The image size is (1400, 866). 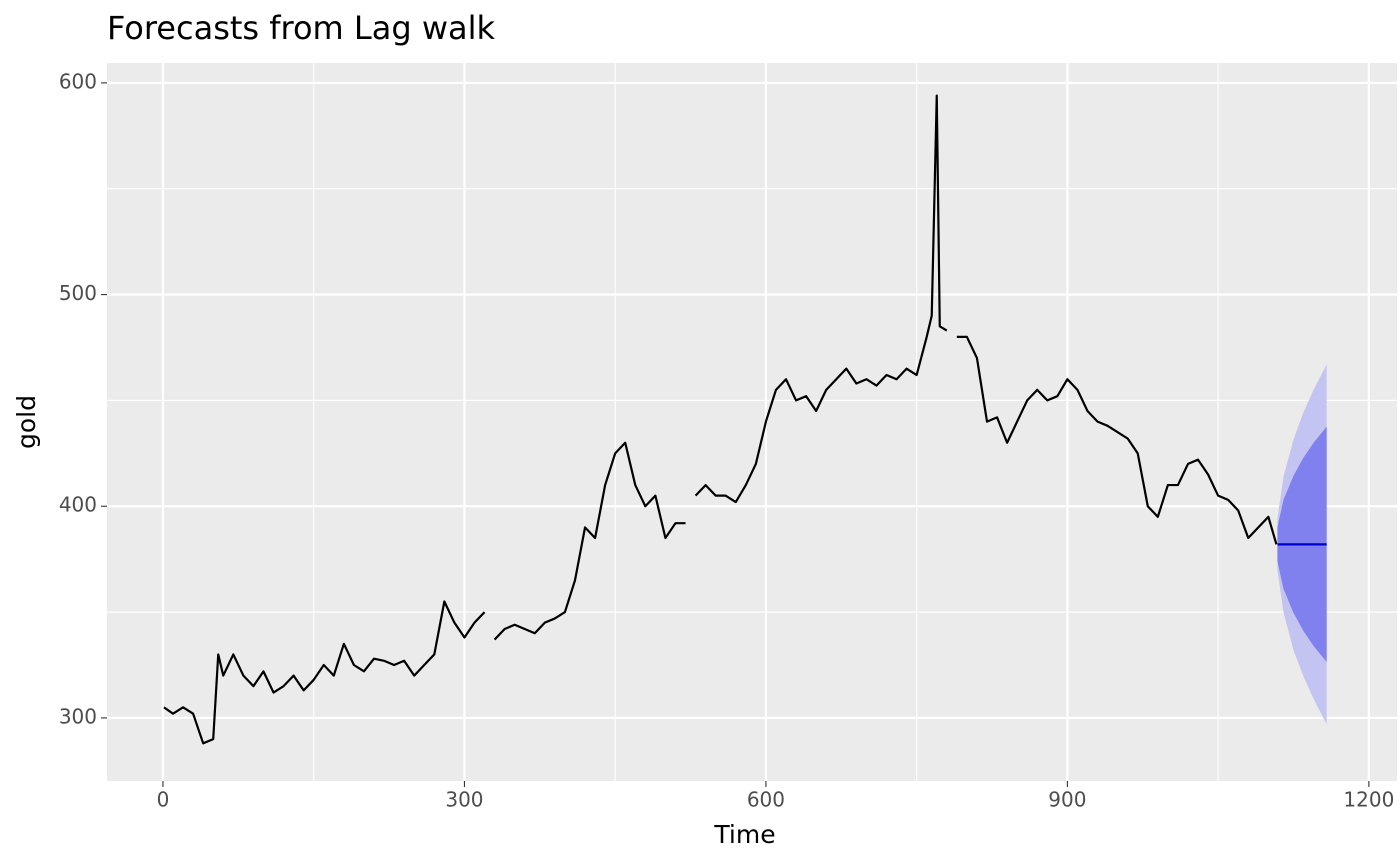 I want to click on x-tick-label: 600, so click(x=766, y=800).